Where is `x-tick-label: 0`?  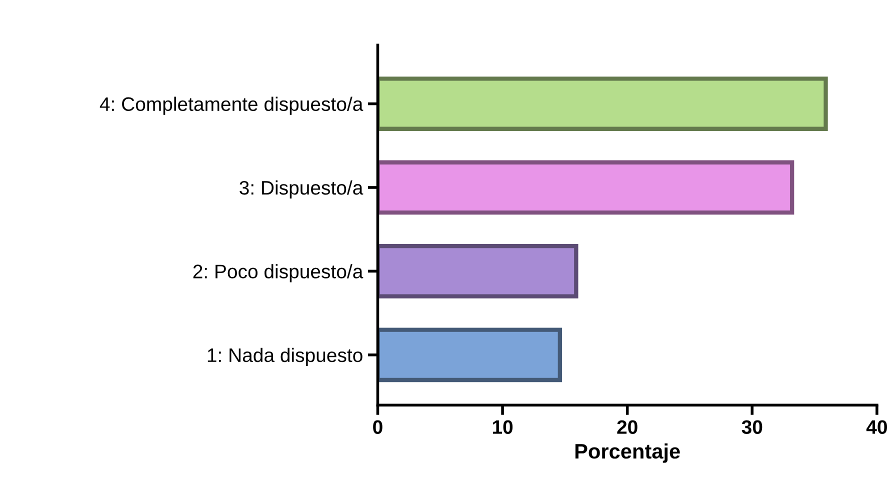 x-tick-label: 0 is located at coordinates (377, 427).